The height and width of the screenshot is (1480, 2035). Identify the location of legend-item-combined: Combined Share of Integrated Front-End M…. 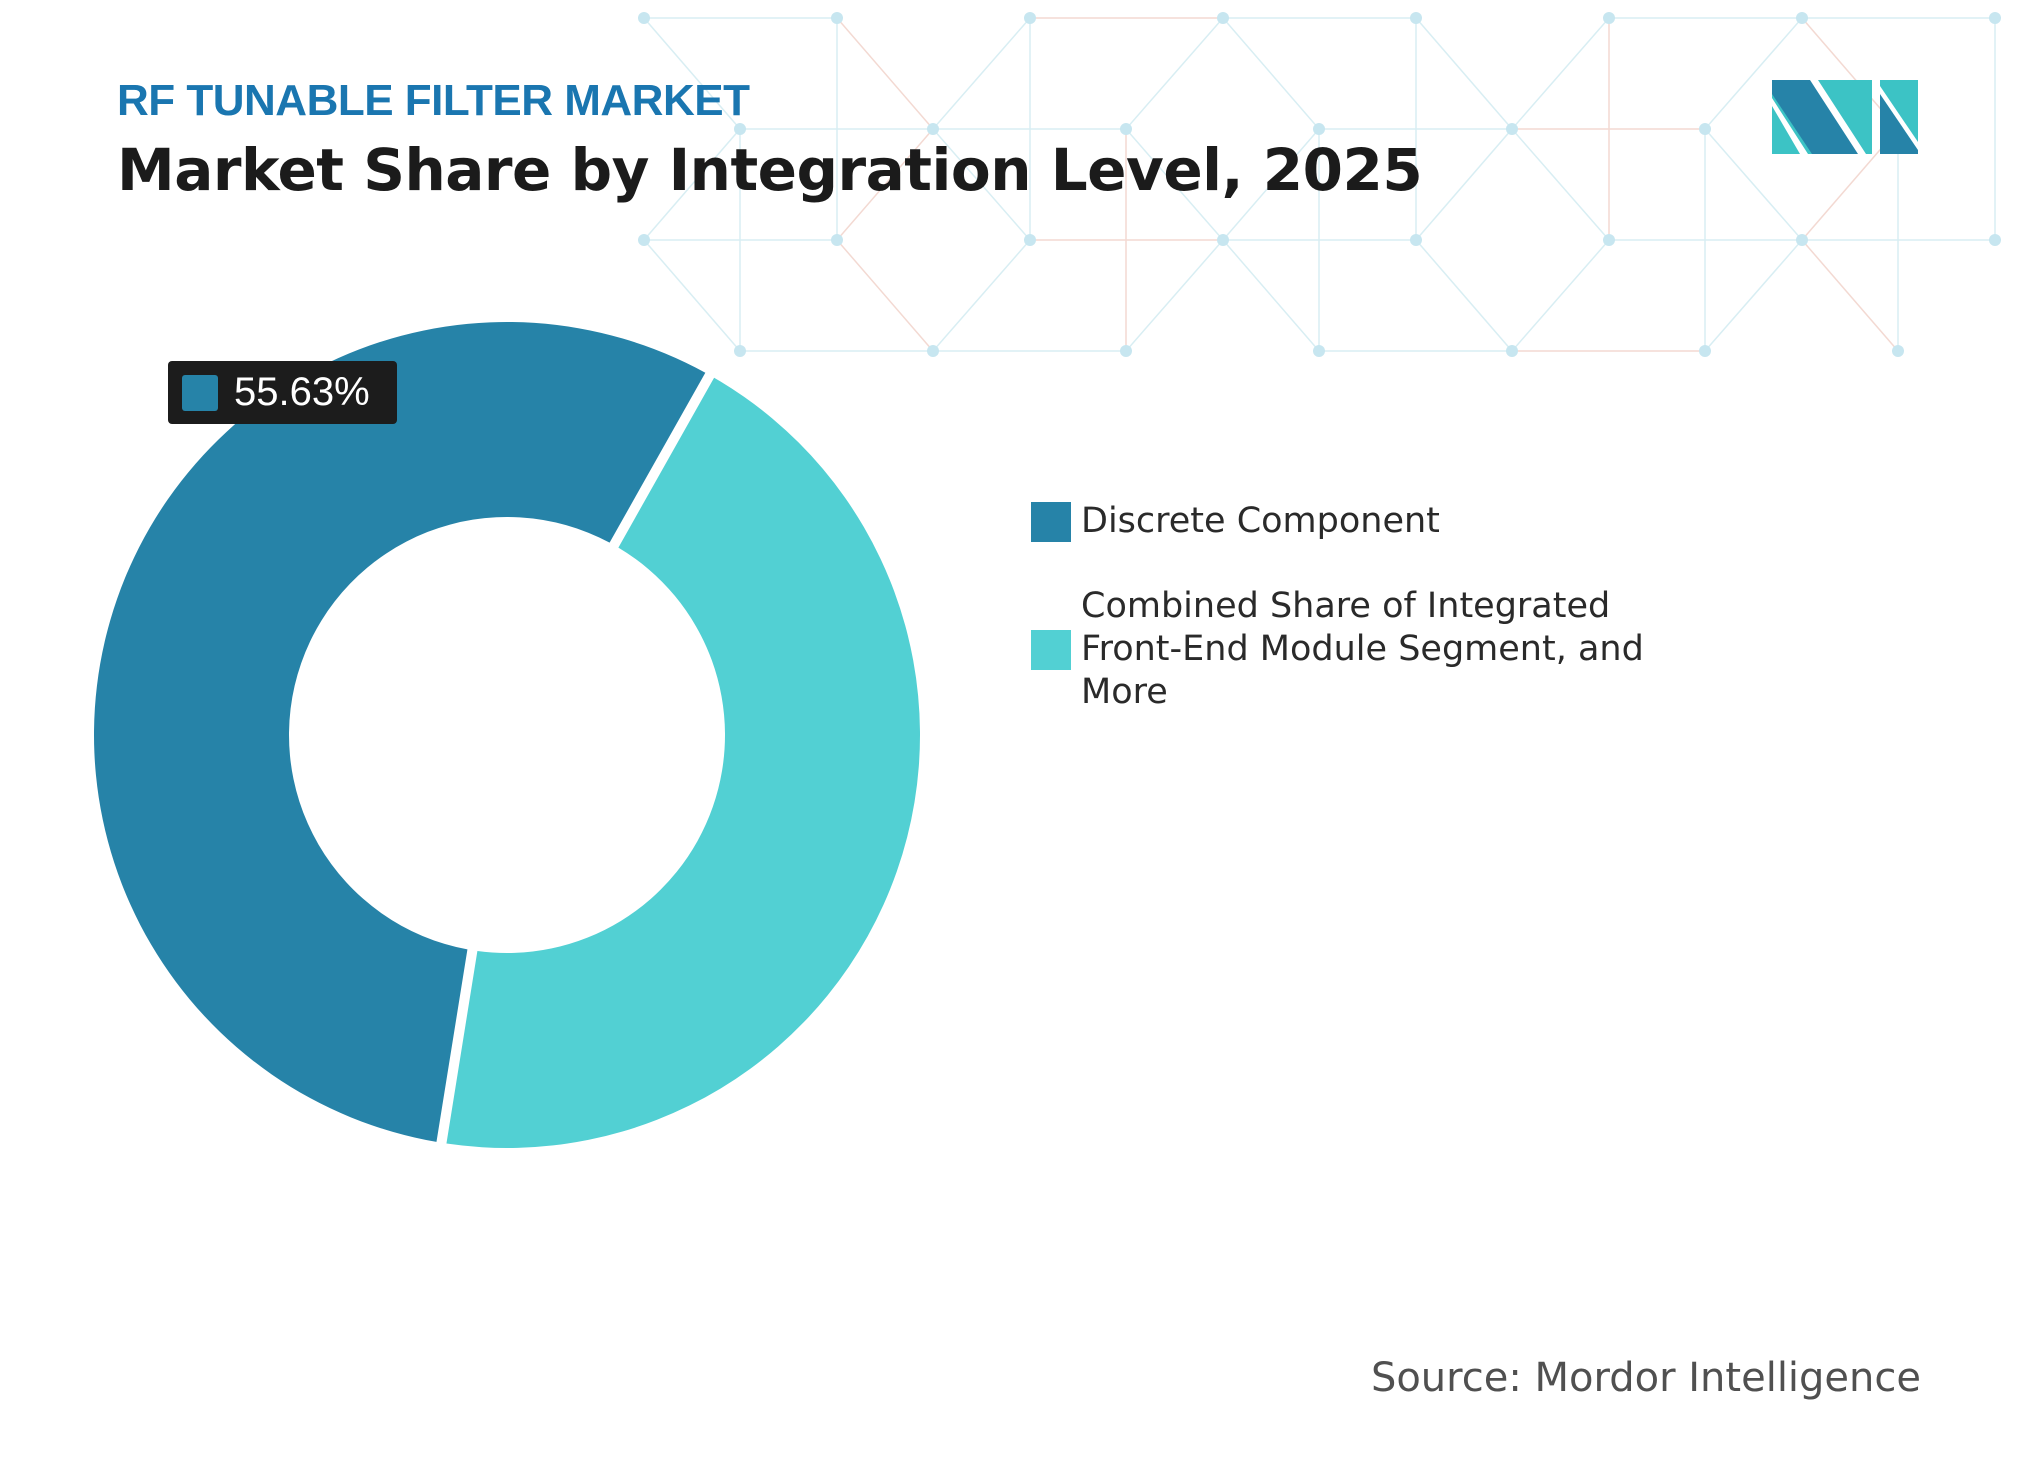
(1361, 649).